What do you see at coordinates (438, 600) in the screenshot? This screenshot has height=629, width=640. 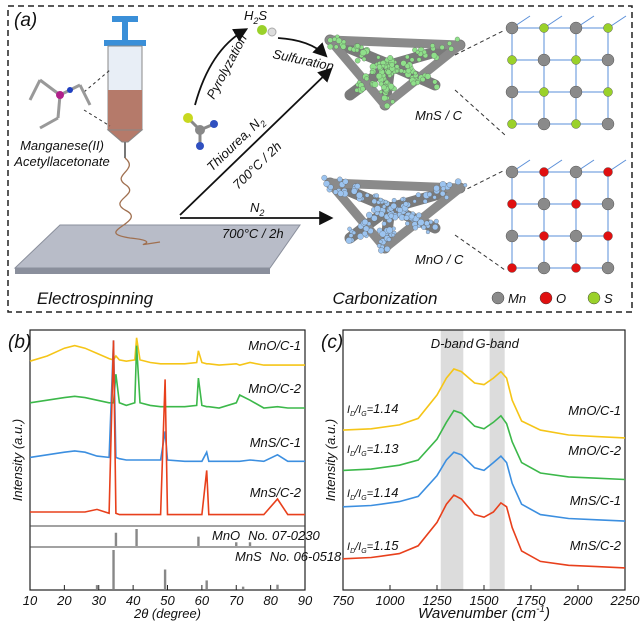 I see `x-tick-label: 1250` at bounding box center [438, 600].